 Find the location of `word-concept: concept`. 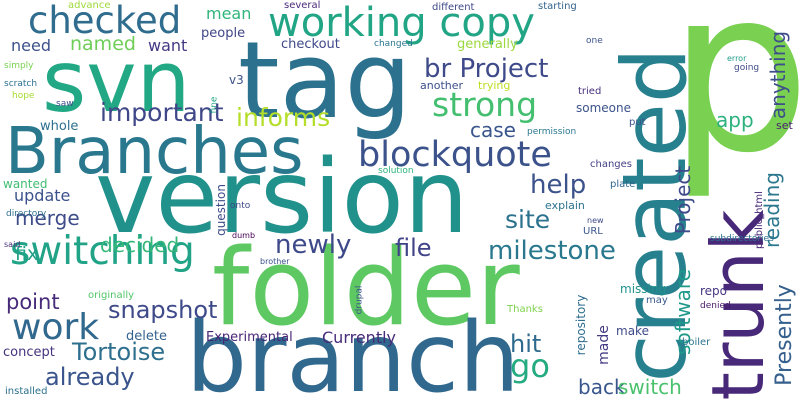

word-concept: concept is located at coordinates (29, 352).